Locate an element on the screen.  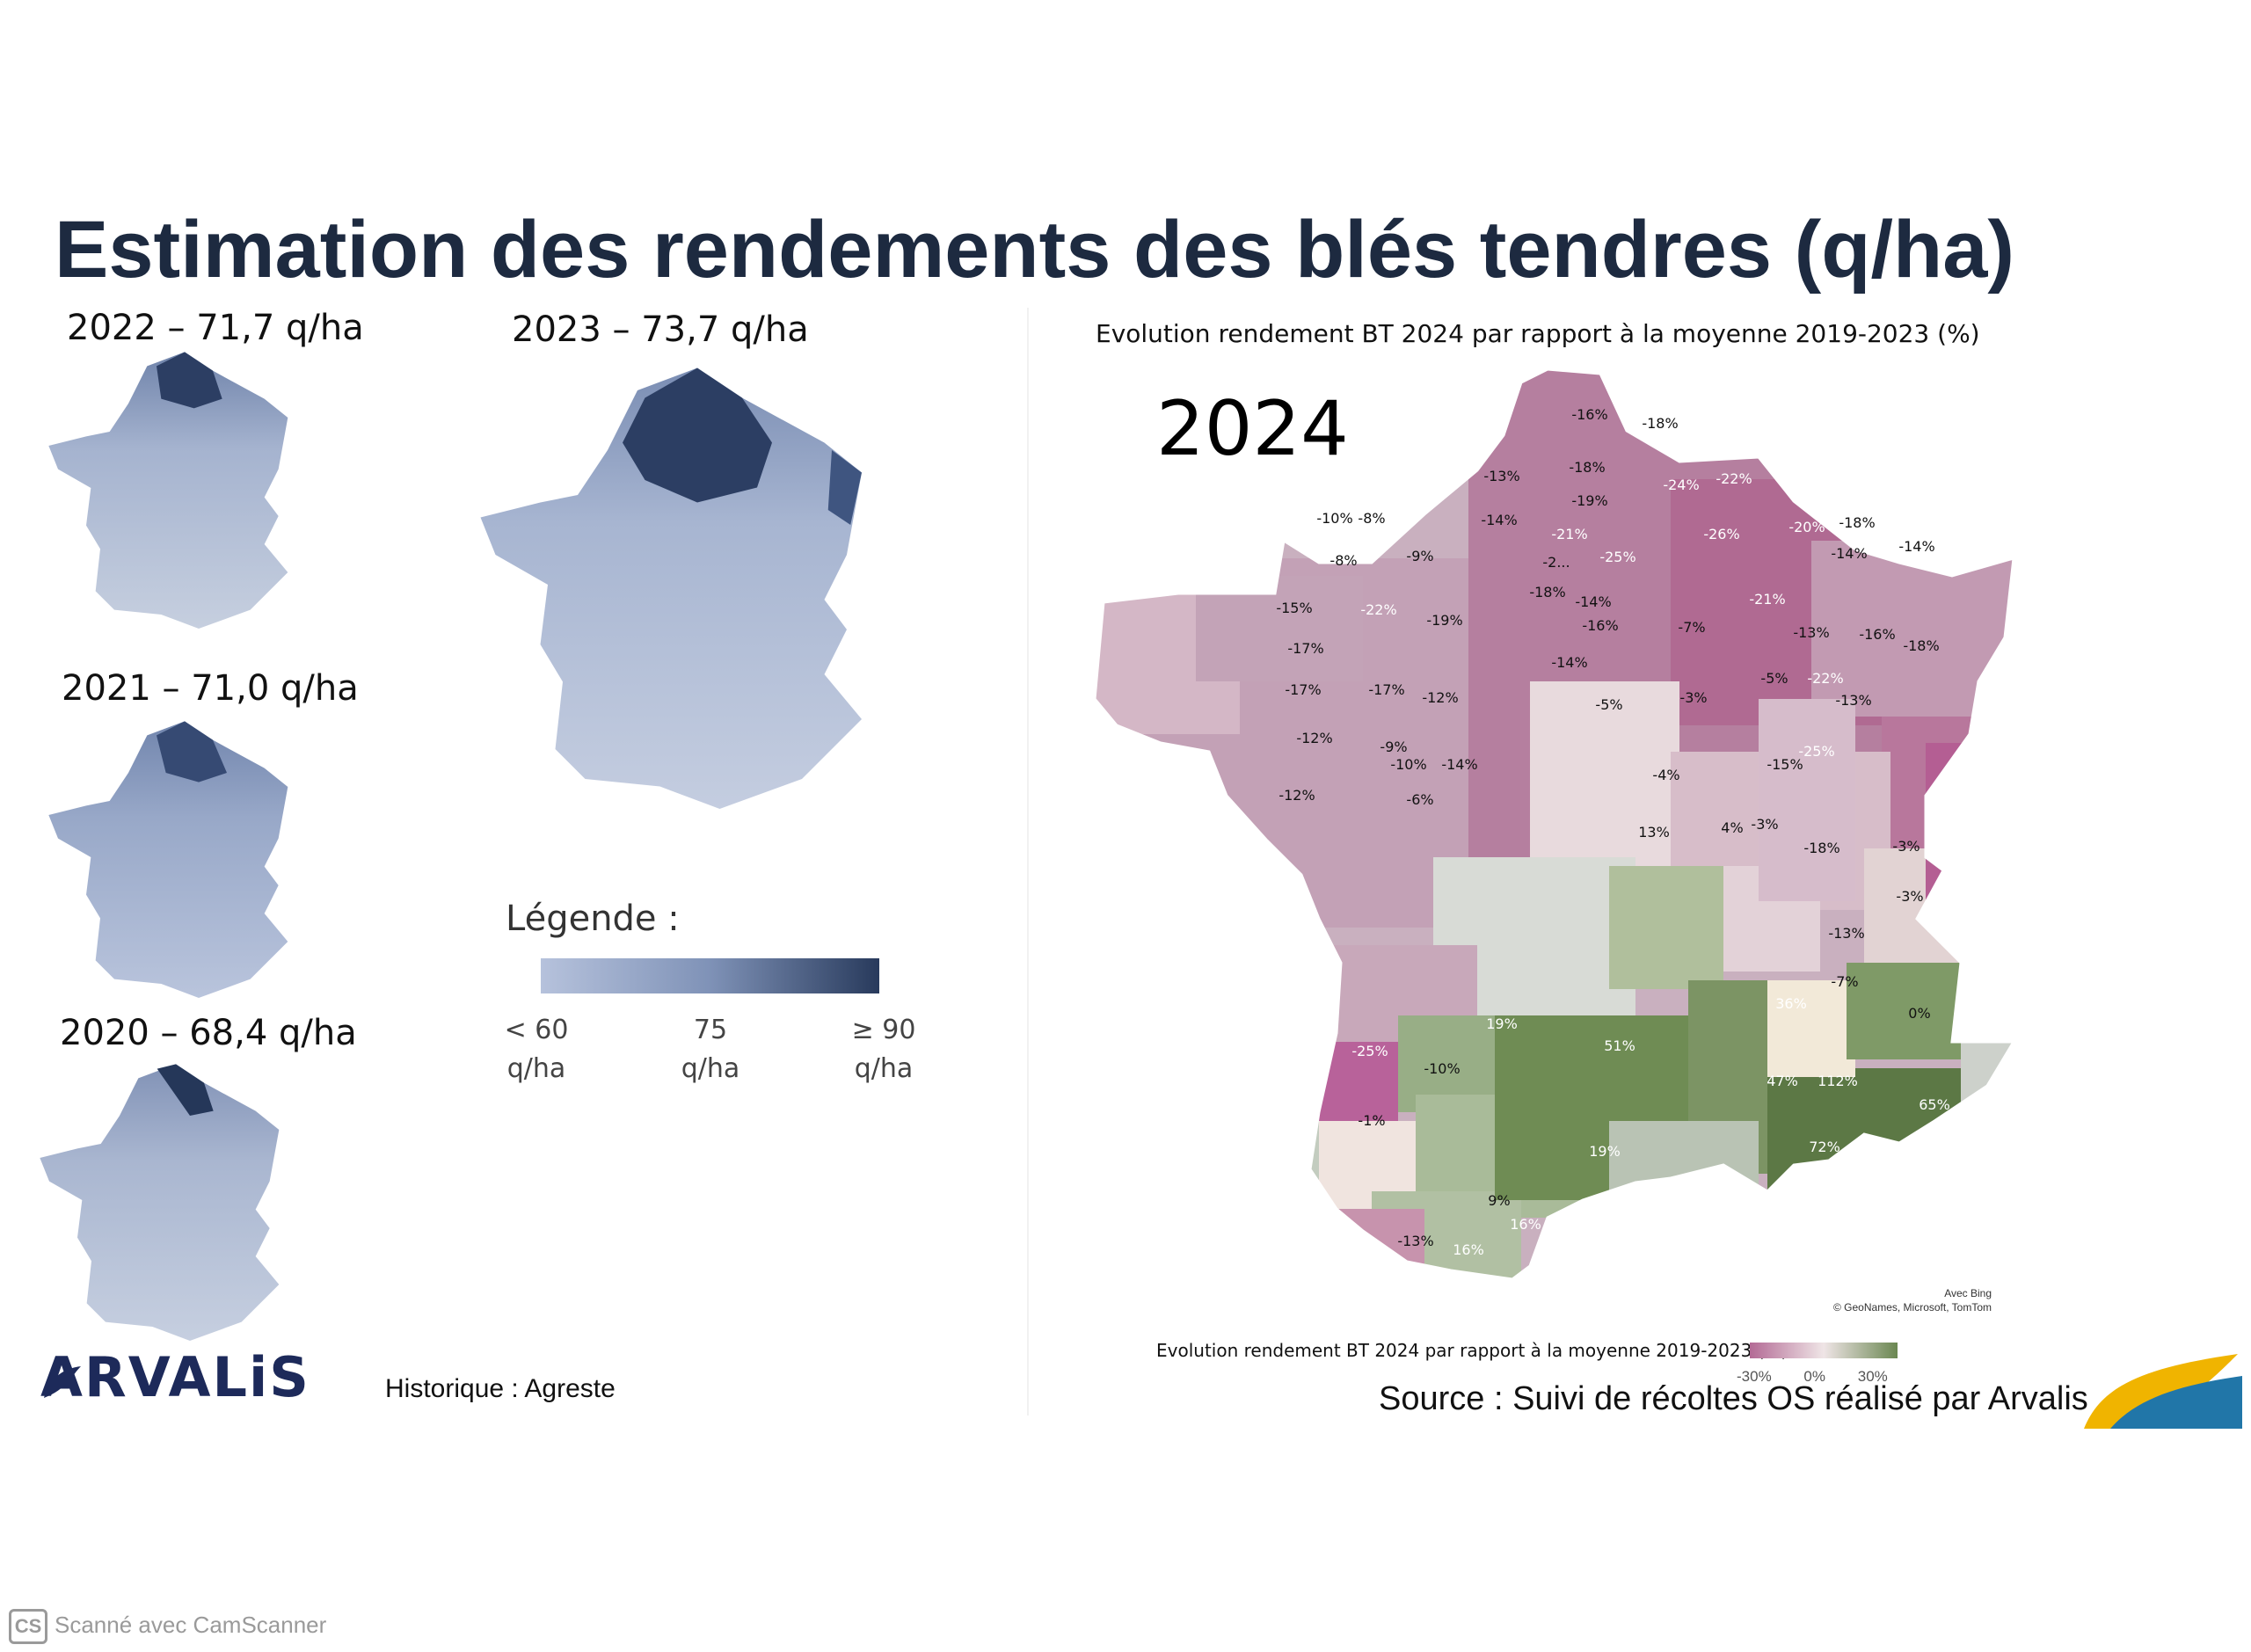
camscanner-watermark: CS Scanné avec CamScanner is located at coordinates (167, 1627).